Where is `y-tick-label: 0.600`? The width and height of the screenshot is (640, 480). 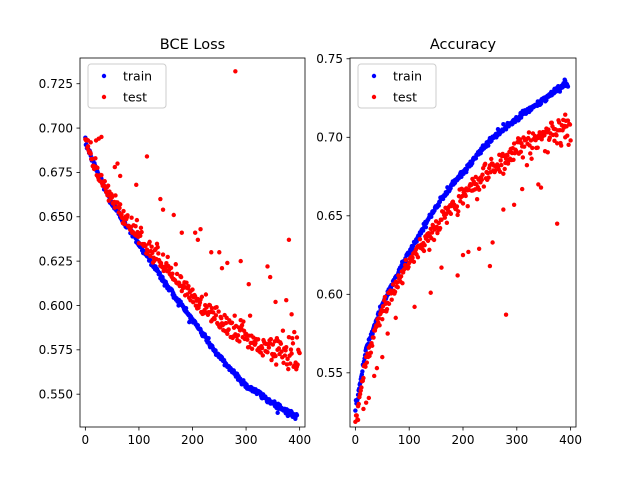 y-tick-label: 0.600 is located at coordinates (56, 306).